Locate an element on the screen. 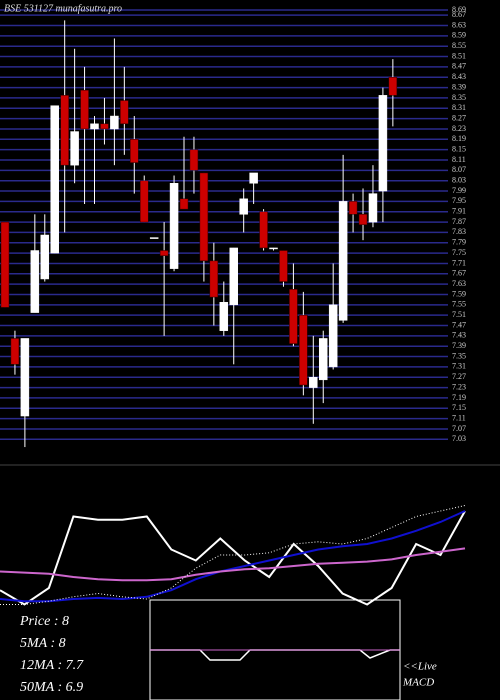 This screenshot has width=500, height=700. y-tick-label: 8.69 is located at coordinates (459, 9).